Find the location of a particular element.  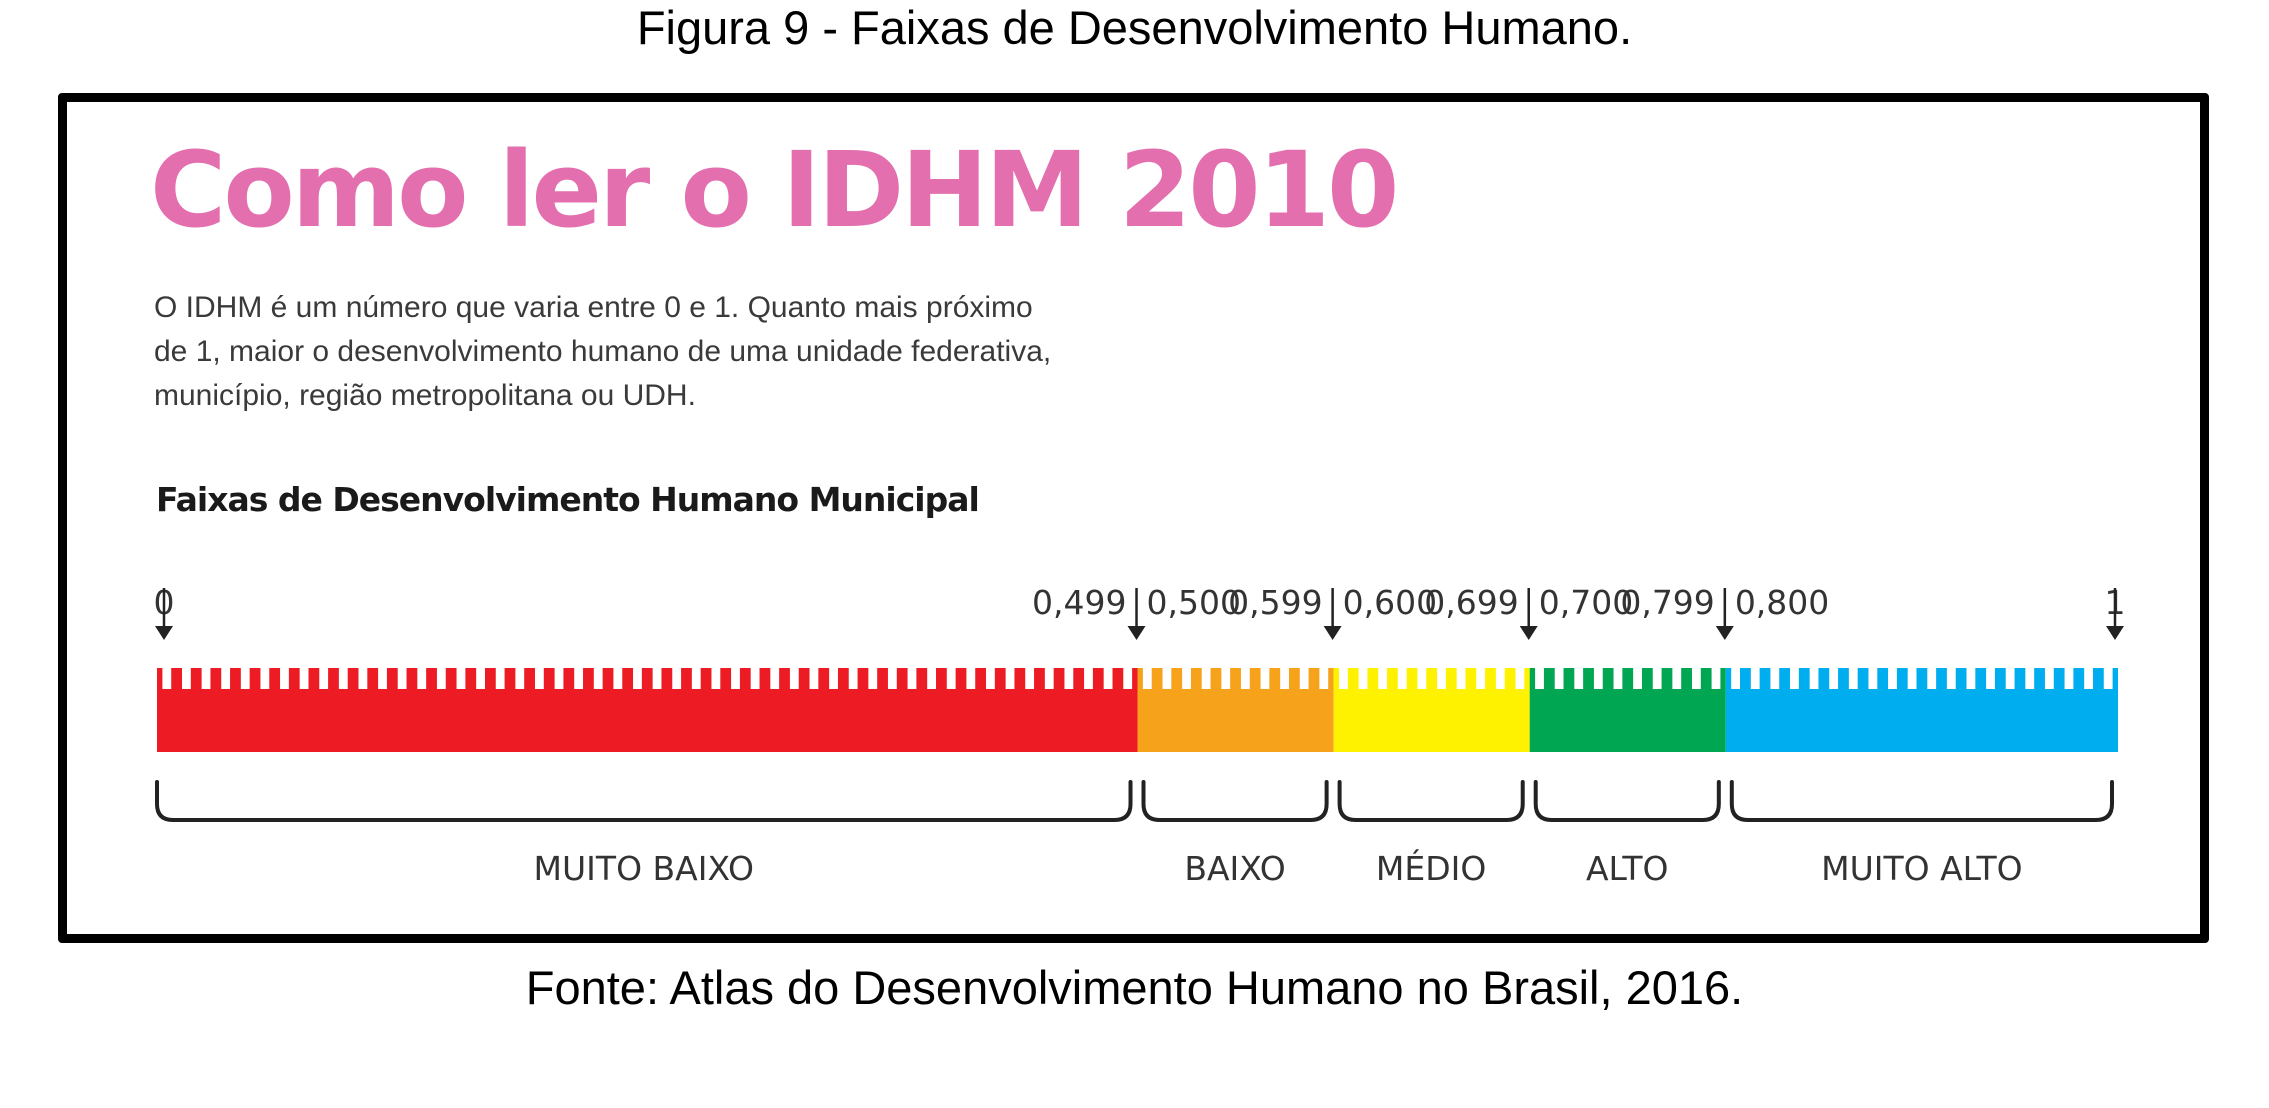

boundary-label-end: 0,699 is located at coordinates (1471, 602).